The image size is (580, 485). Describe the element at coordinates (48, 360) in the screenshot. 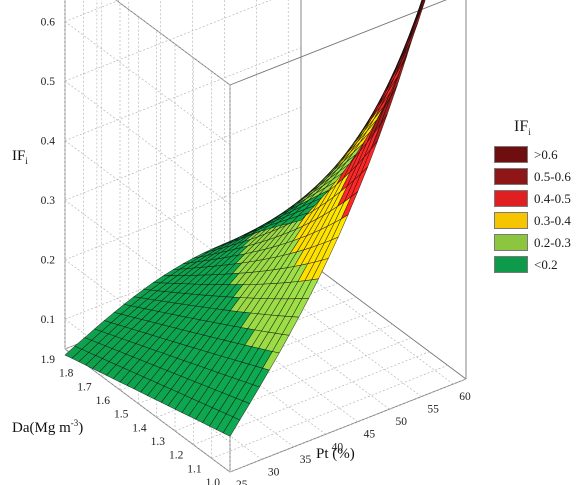

I see `y-tick-label: 1.9` at that location.